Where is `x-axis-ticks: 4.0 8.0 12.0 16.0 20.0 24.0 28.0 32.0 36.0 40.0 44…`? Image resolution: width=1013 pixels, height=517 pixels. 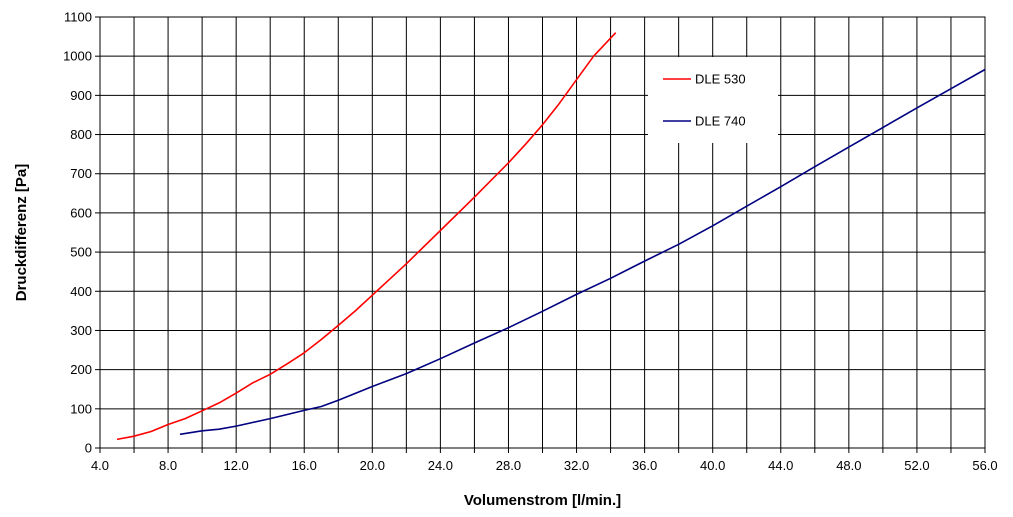 x-axis-ticks: 4.0 8.0 12.0 16.0 20.0 24.0 28.0 32.0 36.0 40.0 44… is located at coordinates (544, 460).